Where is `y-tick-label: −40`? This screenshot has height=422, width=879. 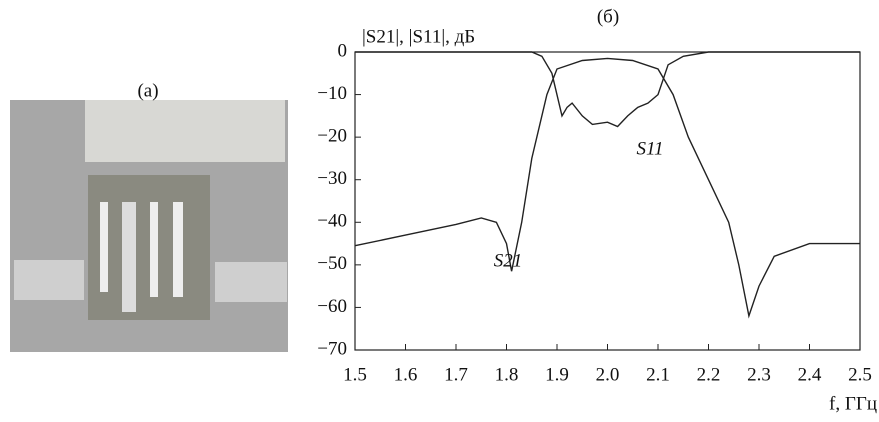
y-tick-label: −40 is located at coordinates (332, 221).